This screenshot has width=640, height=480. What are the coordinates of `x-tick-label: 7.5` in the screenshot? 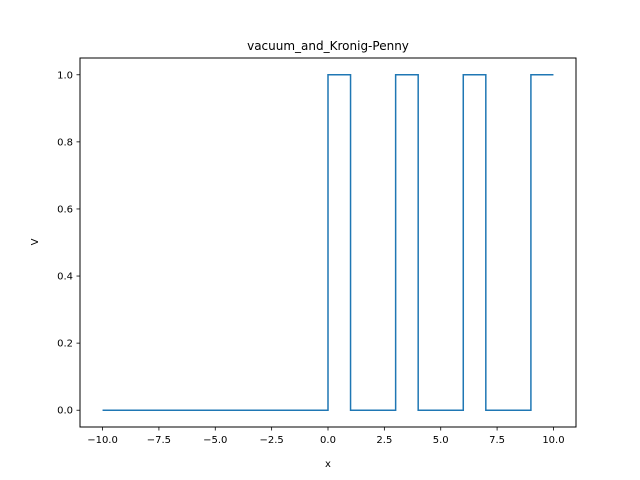 It's located at (497, 440).